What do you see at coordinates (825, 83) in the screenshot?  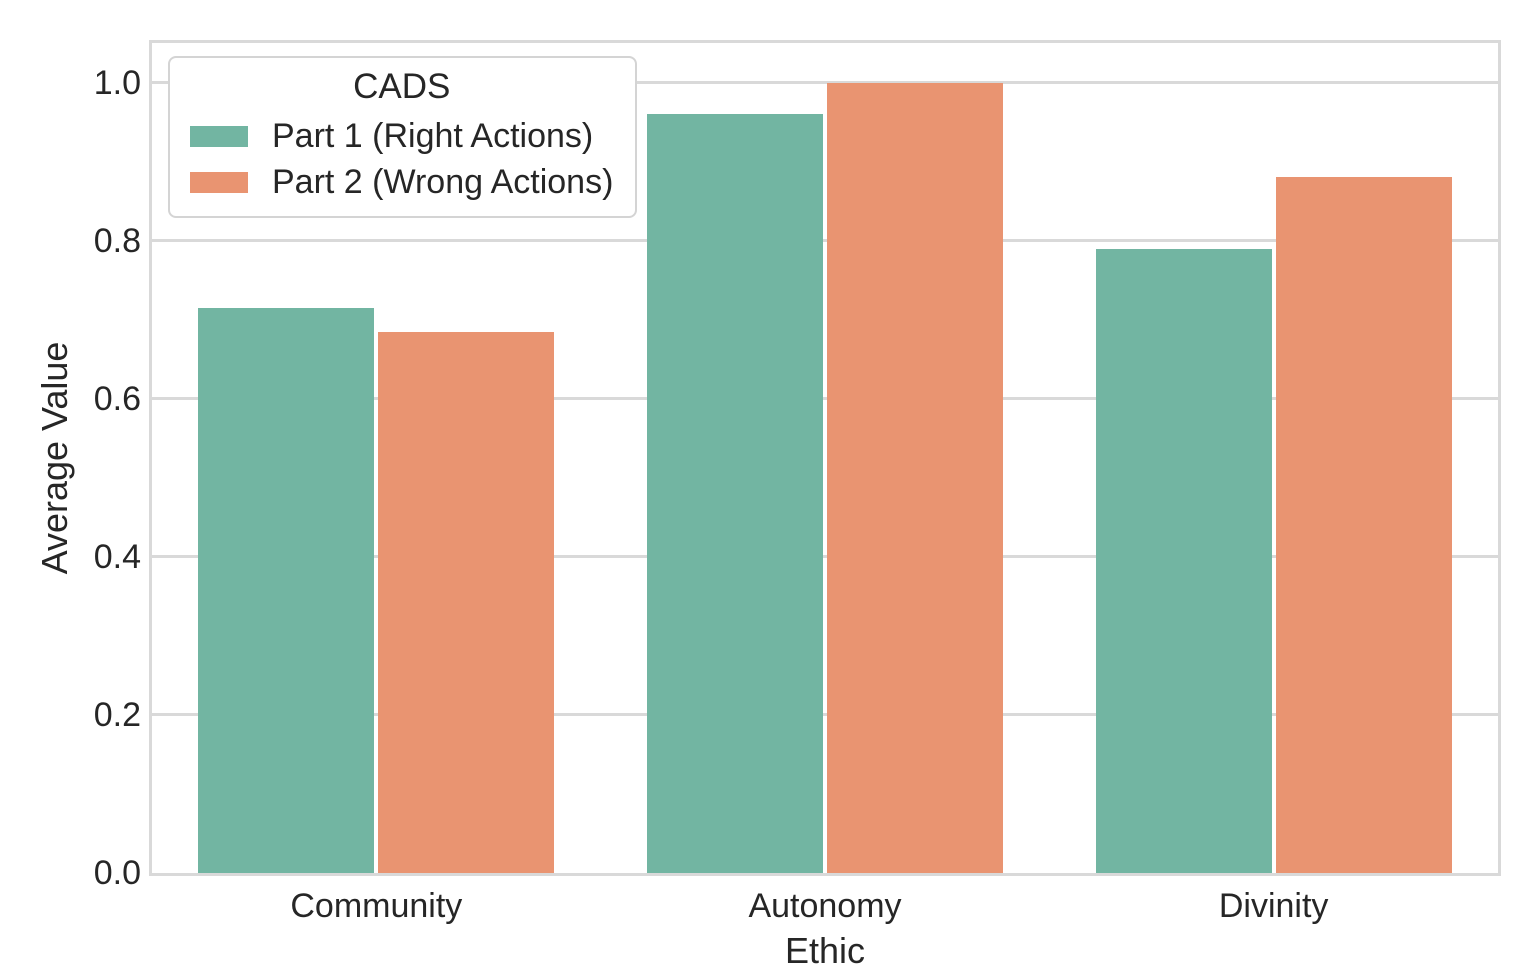 I see `gridline-y-1.0` at bounding box center [825, 83].